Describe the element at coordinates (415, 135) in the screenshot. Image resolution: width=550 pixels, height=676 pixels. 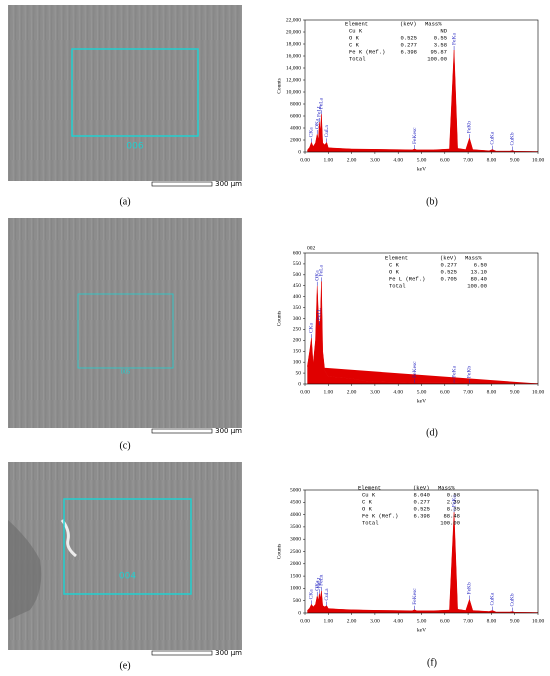
I see `peak-label: FeKesc` at that location.